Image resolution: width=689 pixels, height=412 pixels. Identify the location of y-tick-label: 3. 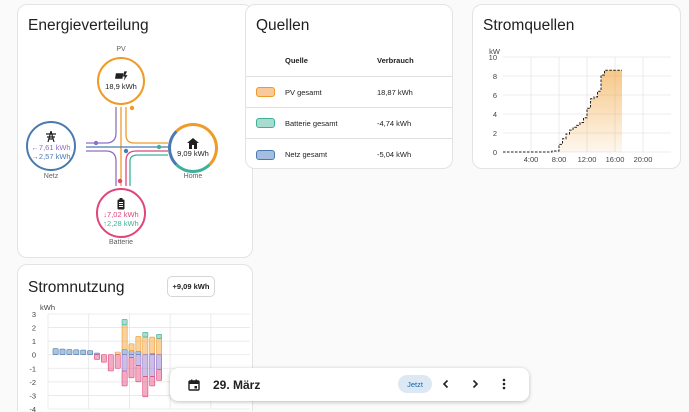
(34, 314).